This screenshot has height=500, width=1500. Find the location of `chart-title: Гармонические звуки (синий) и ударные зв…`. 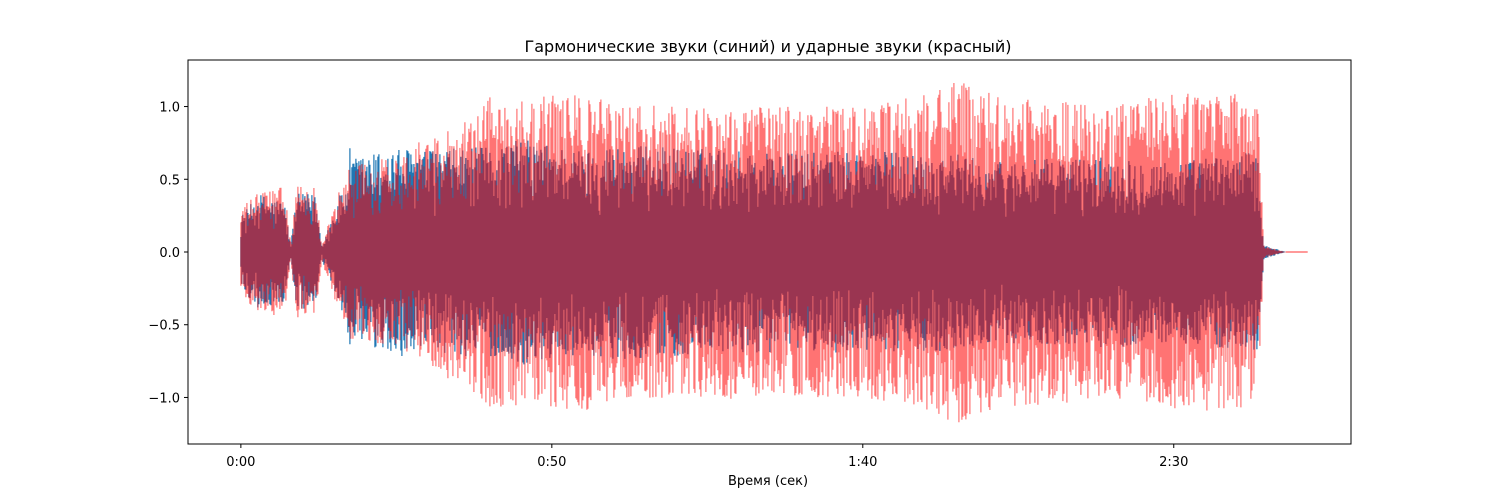

chart-title: Гармонические звуки (синий) и ударные зв… is located at coordinates (767, 46).